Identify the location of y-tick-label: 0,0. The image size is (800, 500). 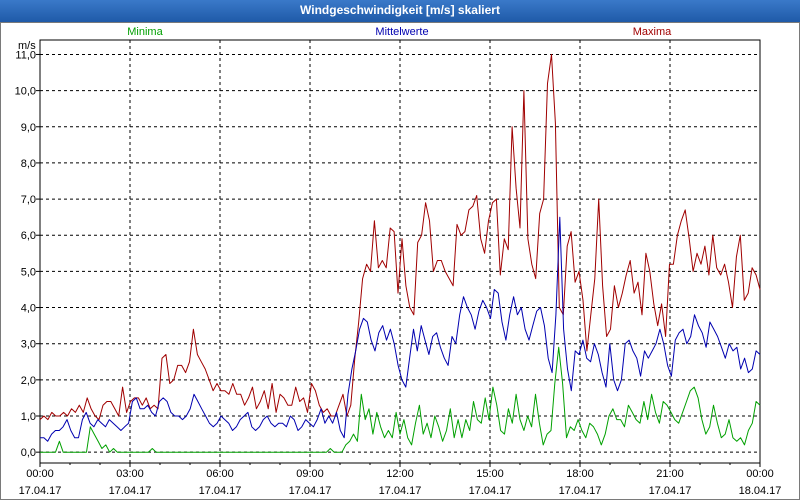
(28, 453).